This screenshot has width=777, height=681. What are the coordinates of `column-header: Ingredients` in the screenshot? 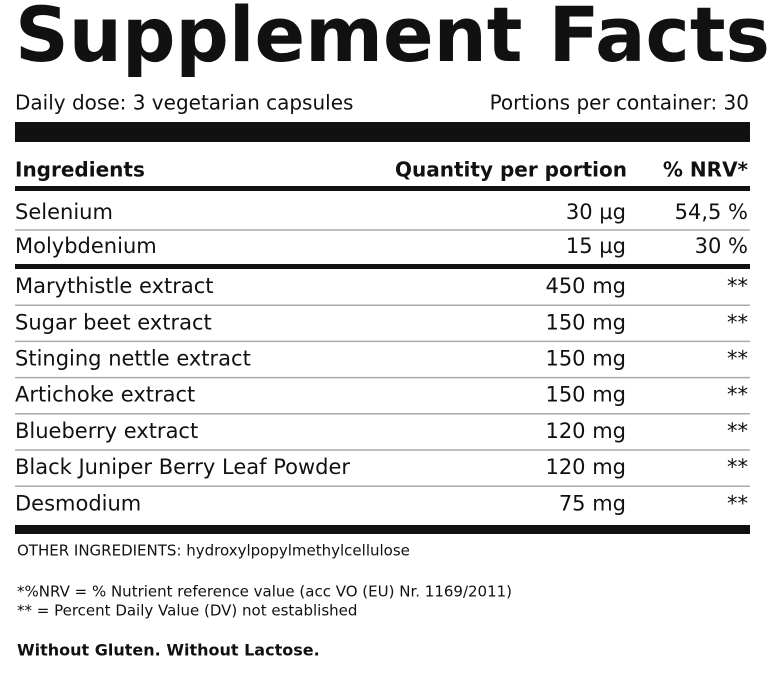 It's located at (80, 170).